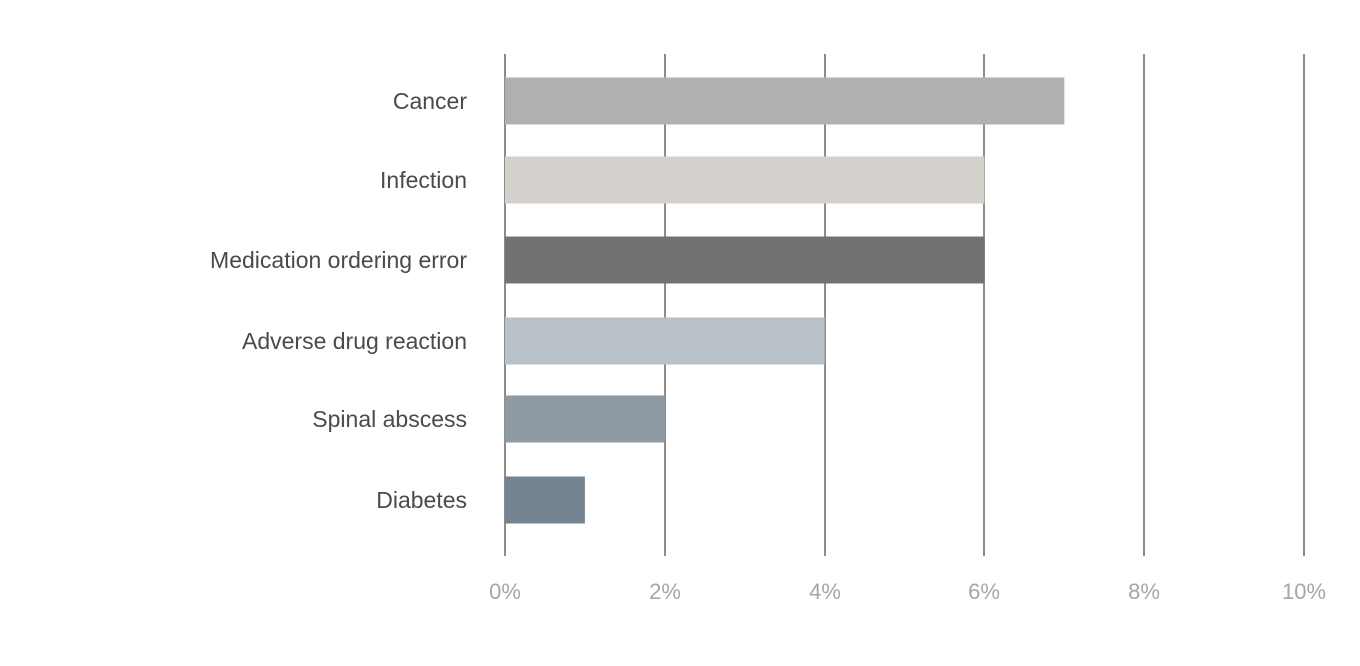 This screenshot has height=666, width=1360. I want to click on x-tick-label: 8%, so click(1144, 591).